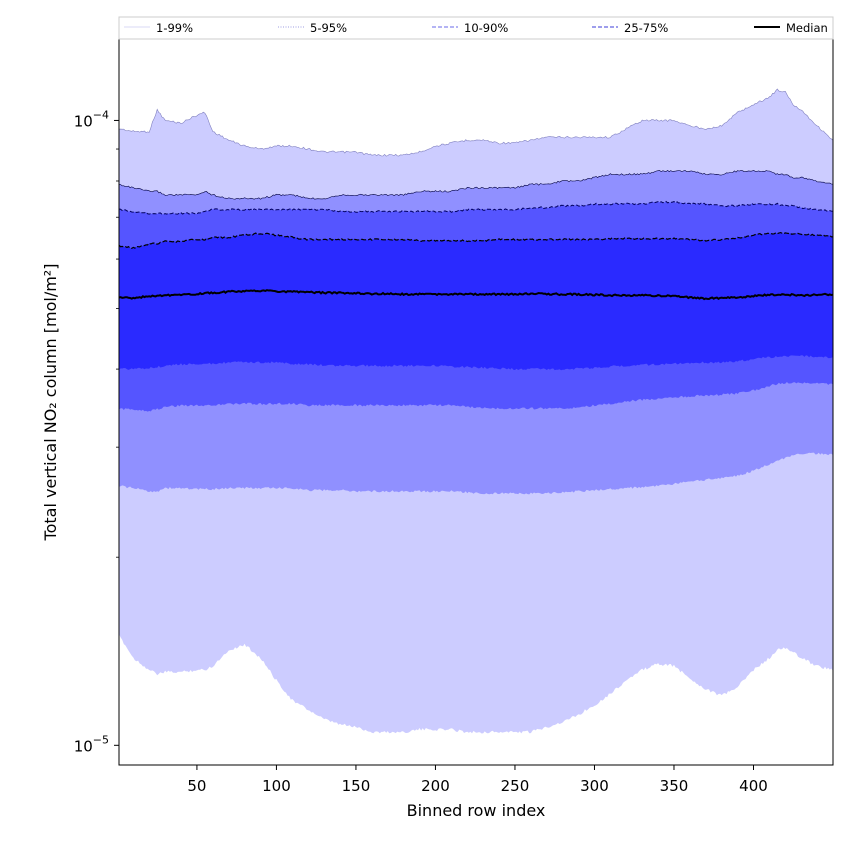 Image resolution: width=850 pixels, height=850 pixels. Describe the element at coordinates (476, 122) in the screenshot. I see `band-upper-line-1-99%` at that location.